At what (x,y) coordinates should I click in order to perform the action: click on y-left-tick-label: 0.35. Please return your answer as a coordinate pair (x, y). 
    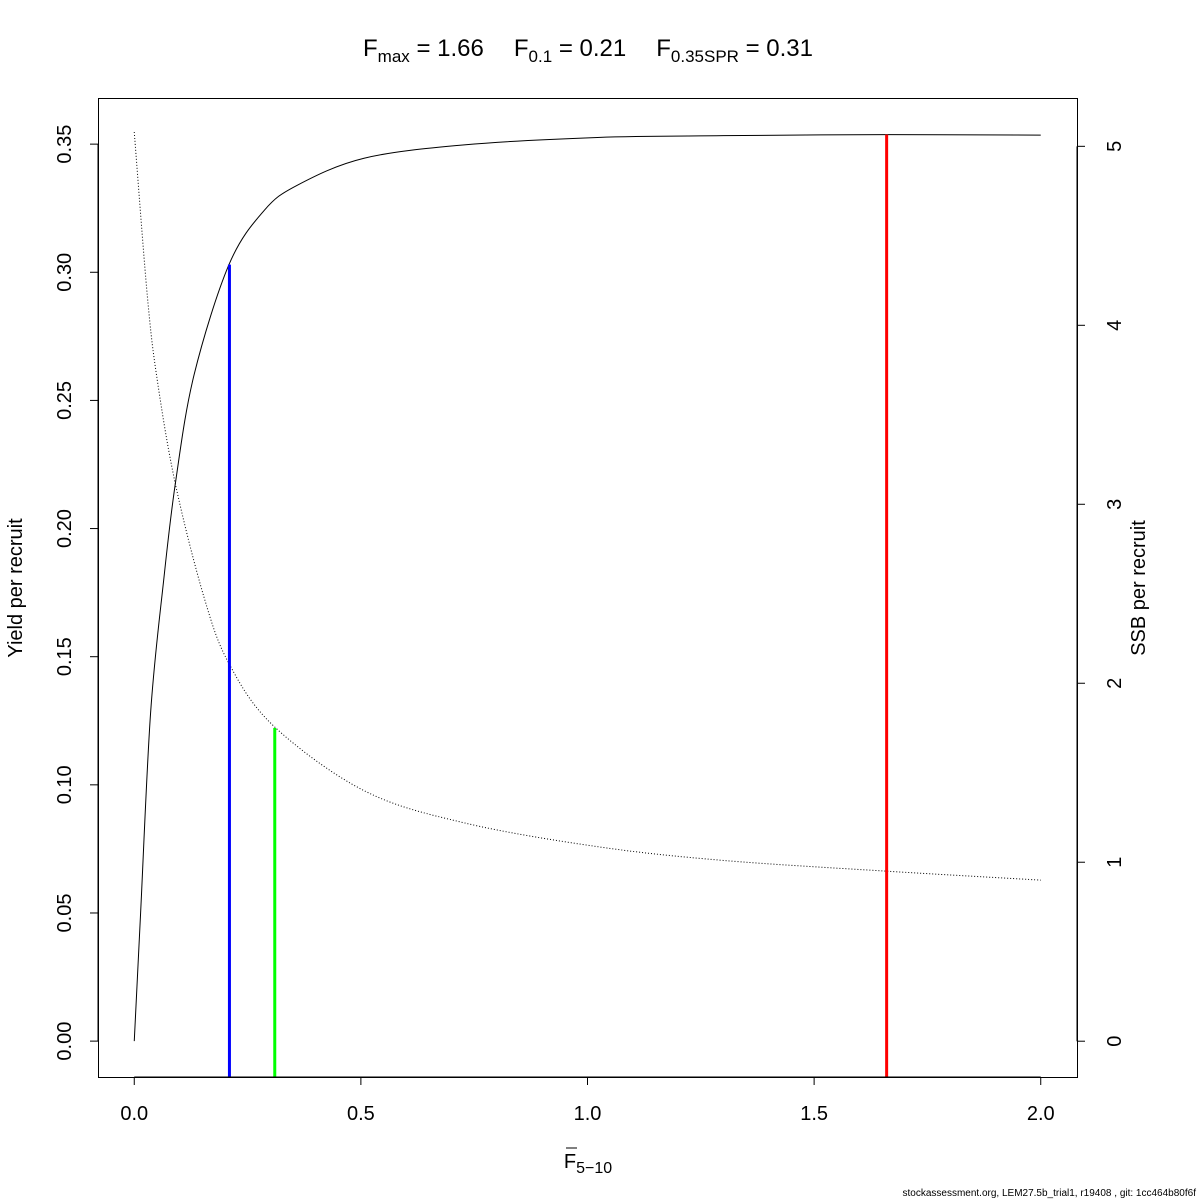
    Looking at the image, I should click on (65, 144).